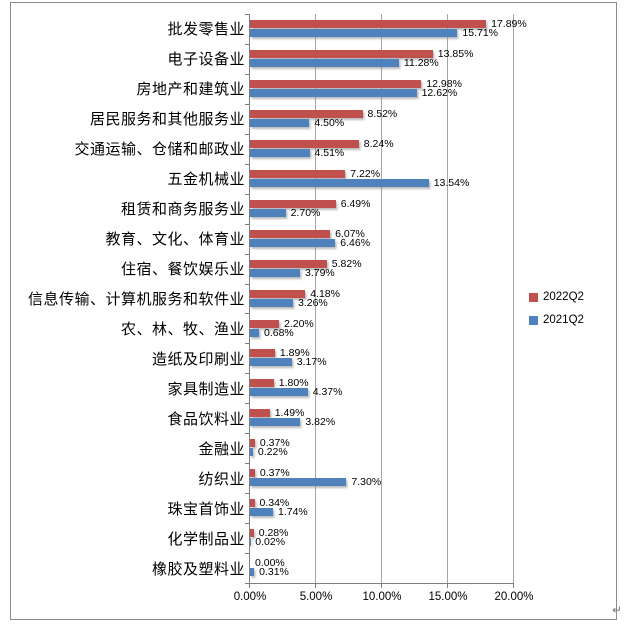  Describe the element at coordinates (366, 482) in the screenshot. I see `value-label-2021q2: 7.30%` at that location.